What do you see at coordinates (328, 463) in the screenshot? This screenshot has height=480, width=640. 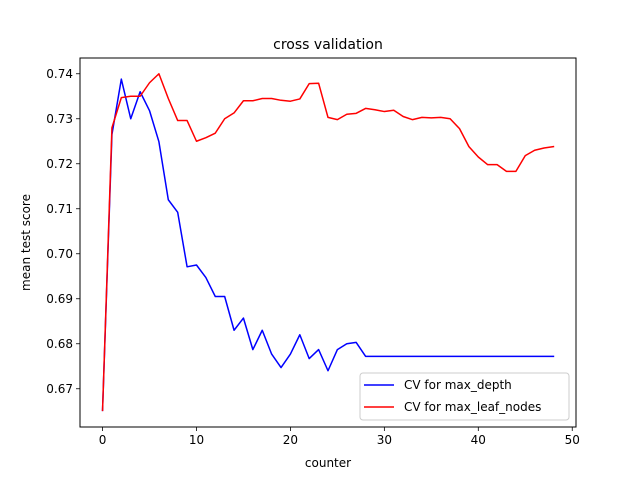 I see `x-axis-label: counter` at bounding box center [328, 463].